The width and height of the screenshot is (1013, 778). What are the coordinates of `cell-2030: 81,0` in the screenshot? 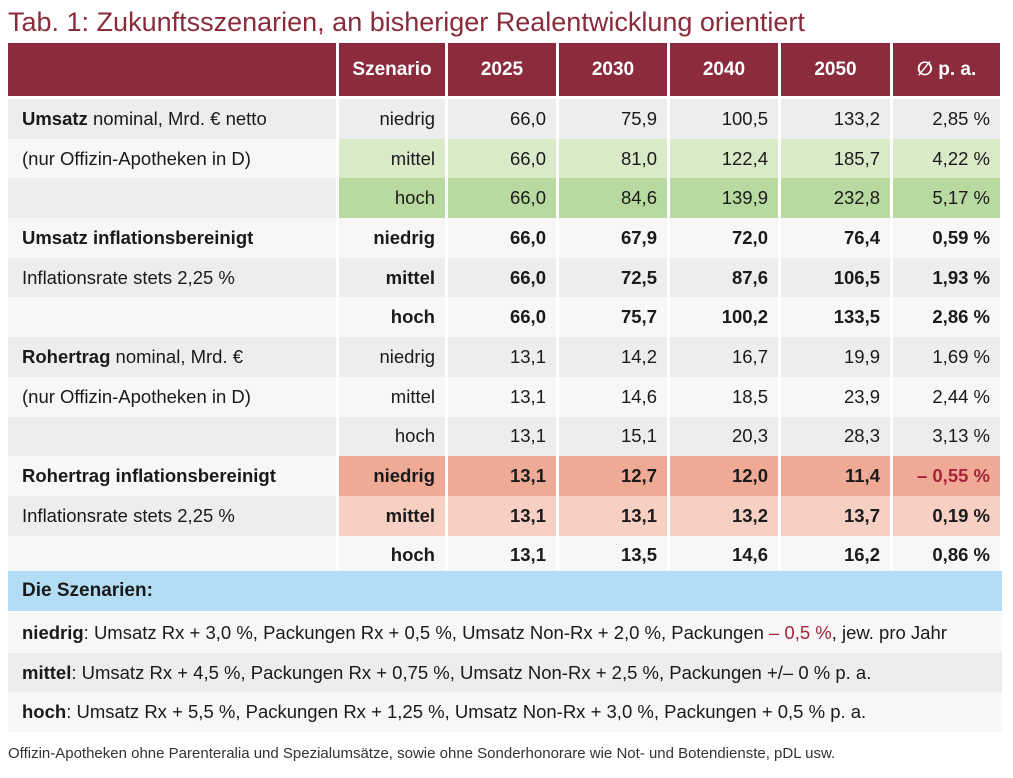 It's located at (613, 158).